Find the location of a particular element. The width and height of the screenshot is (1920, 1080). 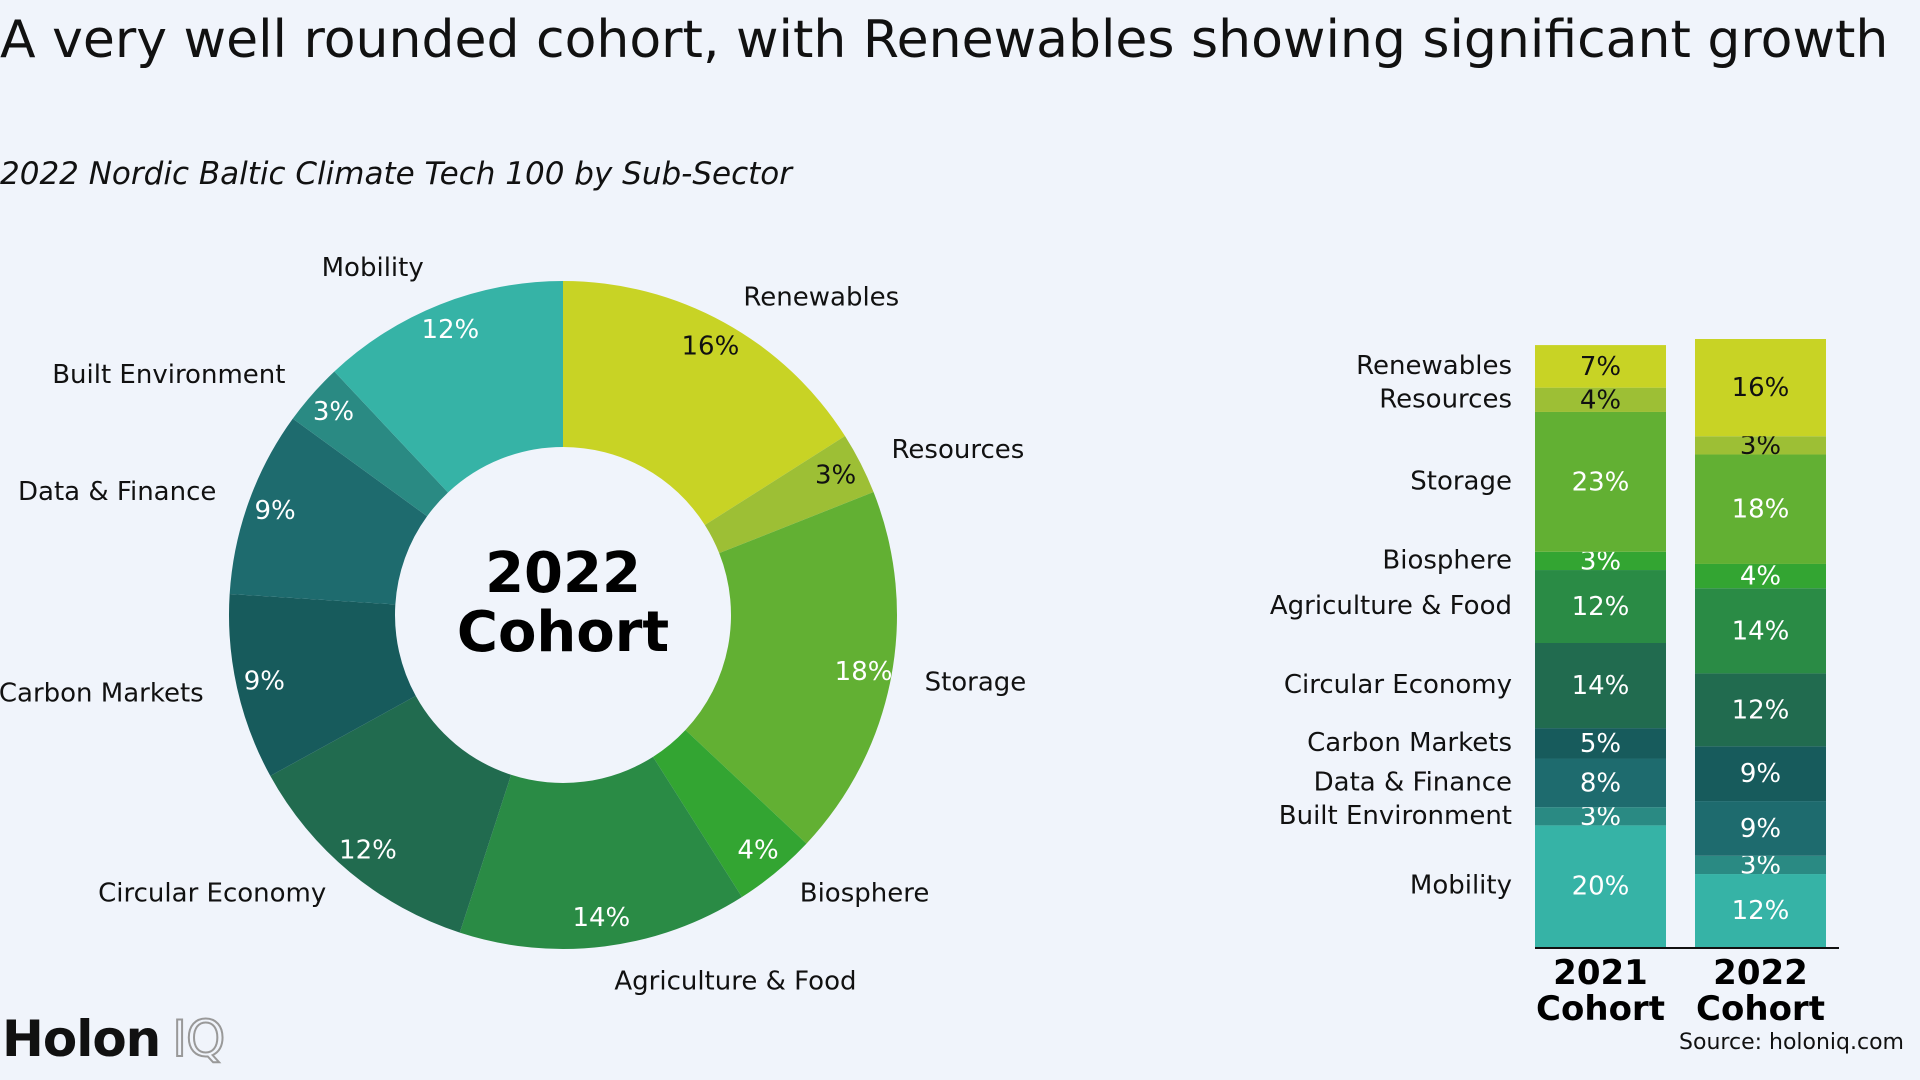

slice-value-label: 18% is located at coordinates (864, 672).